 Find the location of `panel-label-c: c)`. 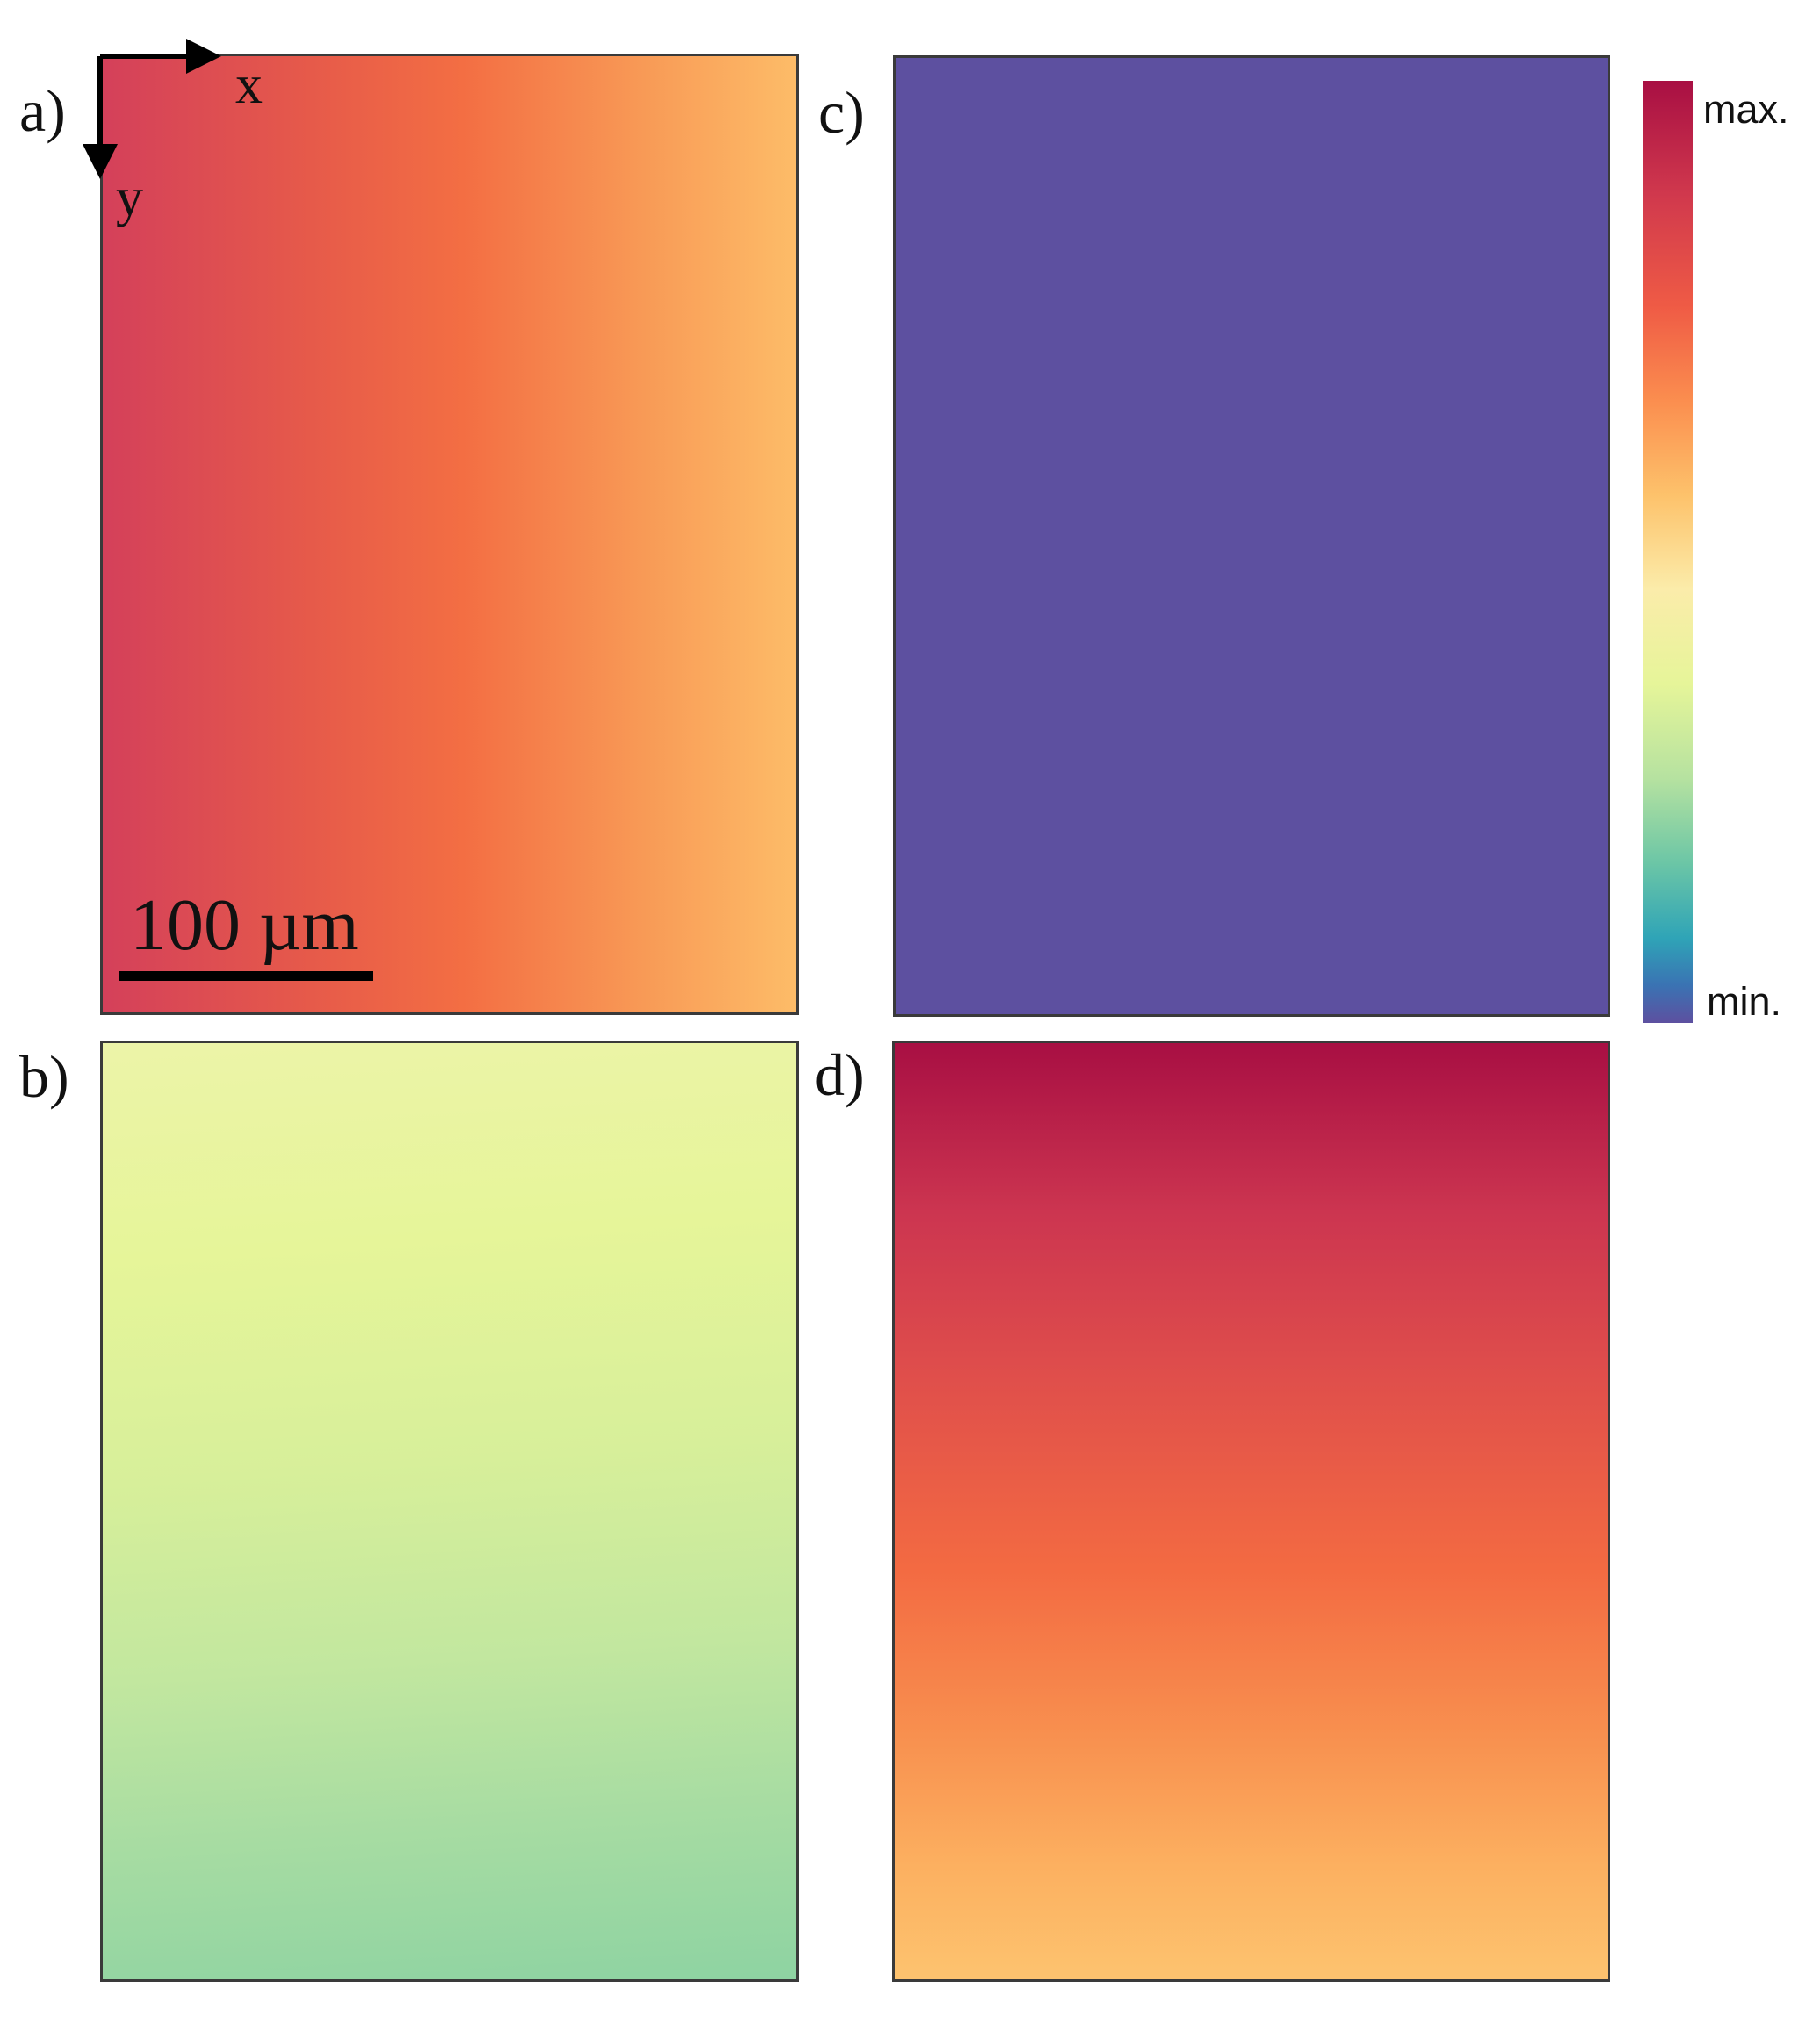

panel-label-c: c) is located at coordinates (841, 112).